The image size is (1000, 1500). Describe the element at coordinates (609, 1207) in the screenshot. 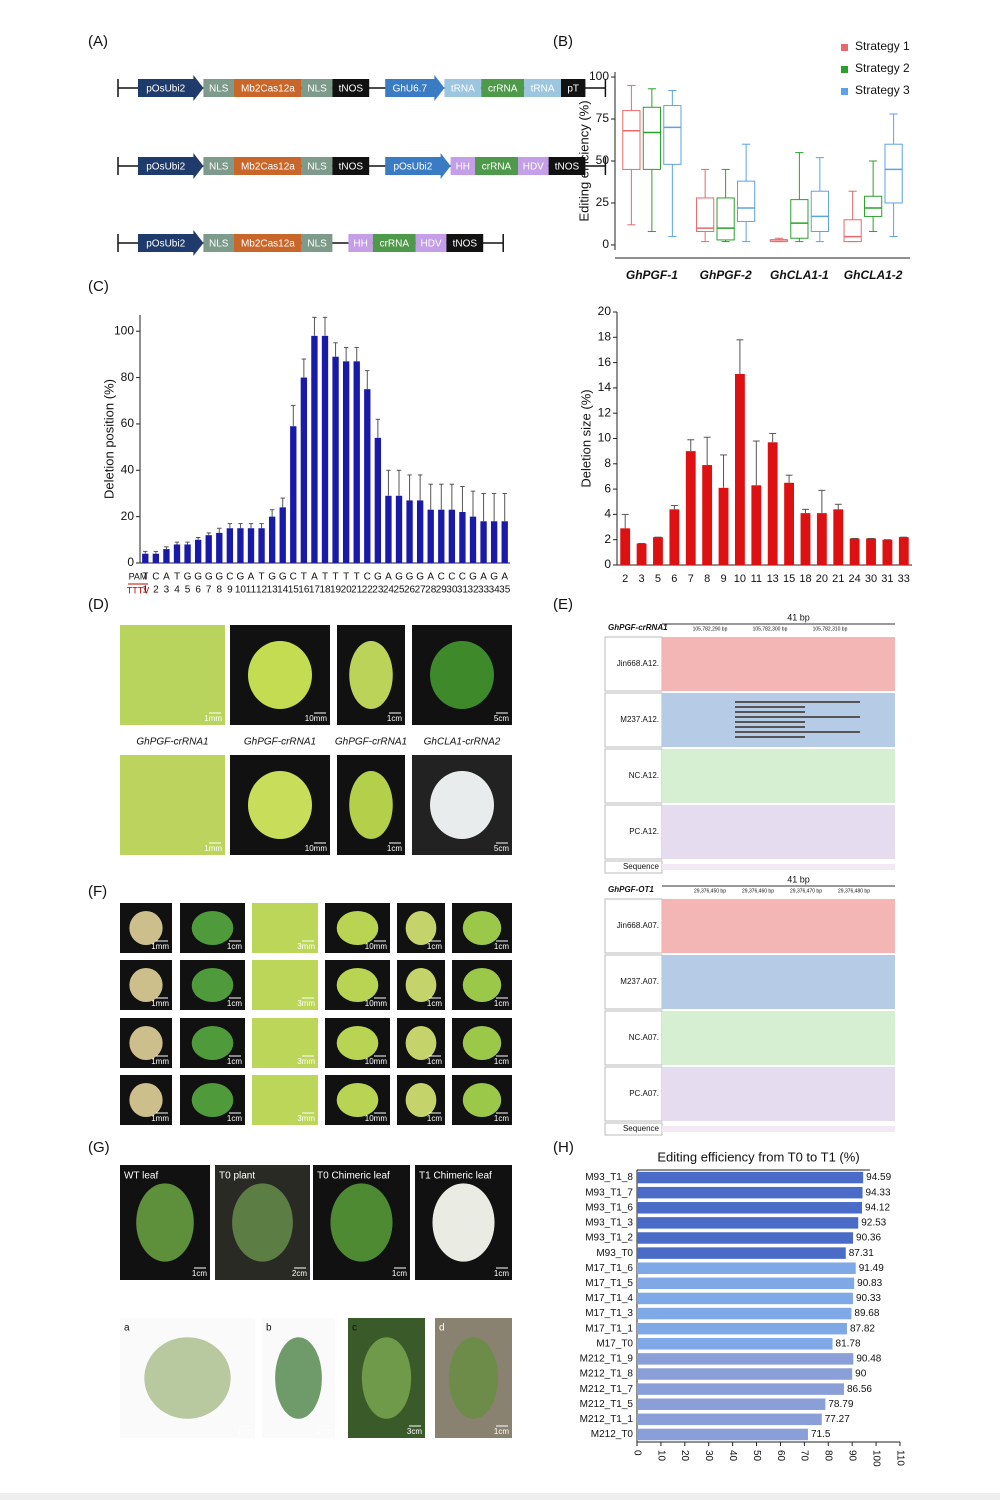

I see `category-label: M93_T1_6` at that location.